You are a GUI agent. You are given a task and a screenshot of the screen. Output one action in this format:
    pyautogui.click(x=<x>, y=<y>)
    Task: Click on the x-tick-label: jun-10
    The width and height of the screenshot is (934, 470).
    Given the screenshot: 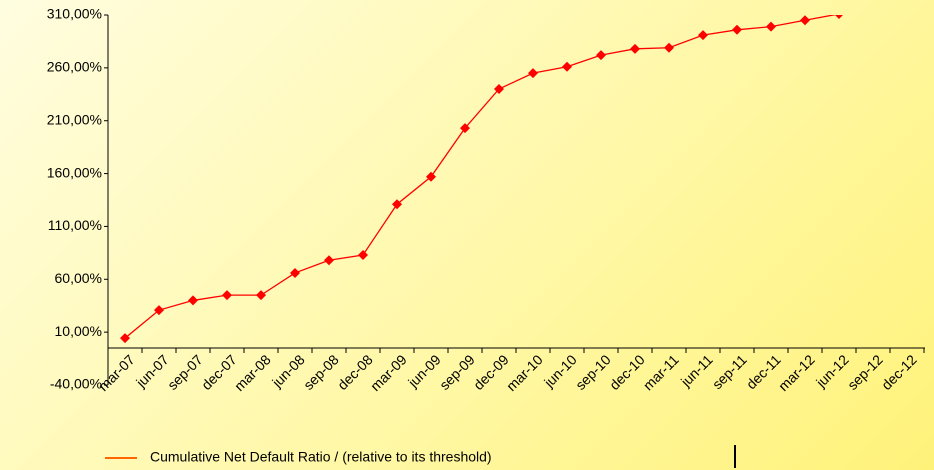 What is the action you would take?
    pyautogui.click(x=560, y=371)
    